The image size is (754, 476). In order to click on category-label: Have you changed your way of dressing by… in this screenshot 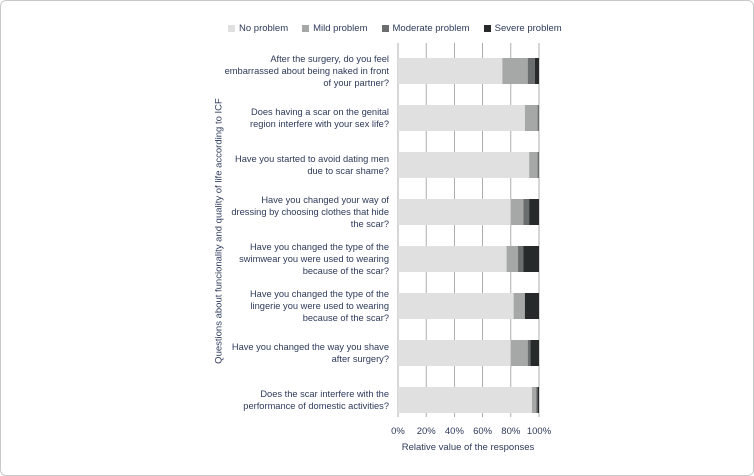, I will do `click(310, 212)`.